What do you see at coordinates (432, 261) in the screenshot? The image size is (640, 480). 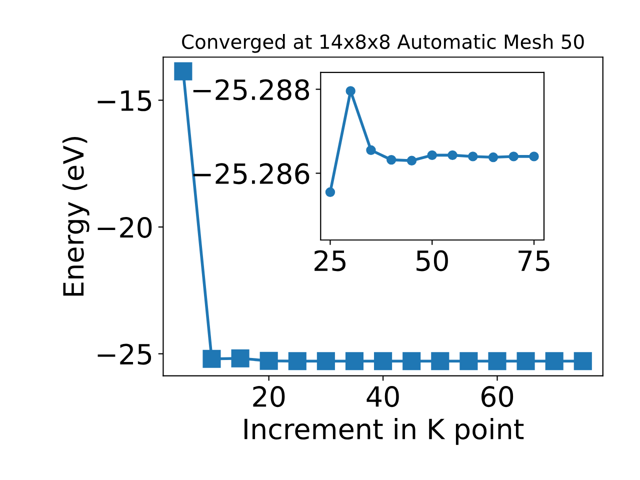 I see `x-tick-label: 50` at bounding box center [432, 261].